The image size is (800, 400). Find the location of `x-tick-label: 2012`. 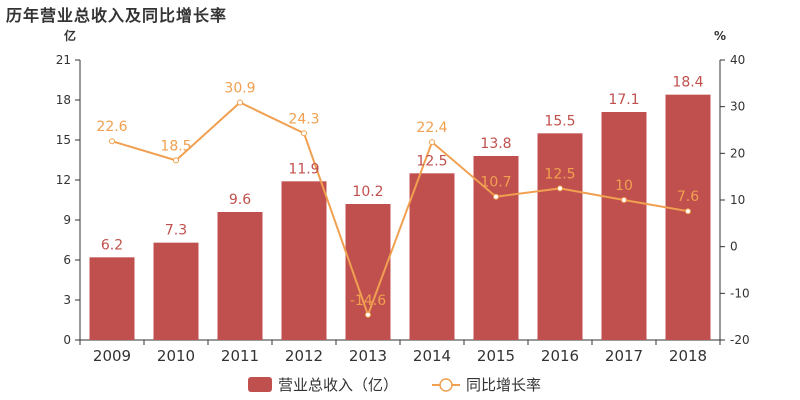

x-tick-label: 2012 is located at coordinates (304, 356).